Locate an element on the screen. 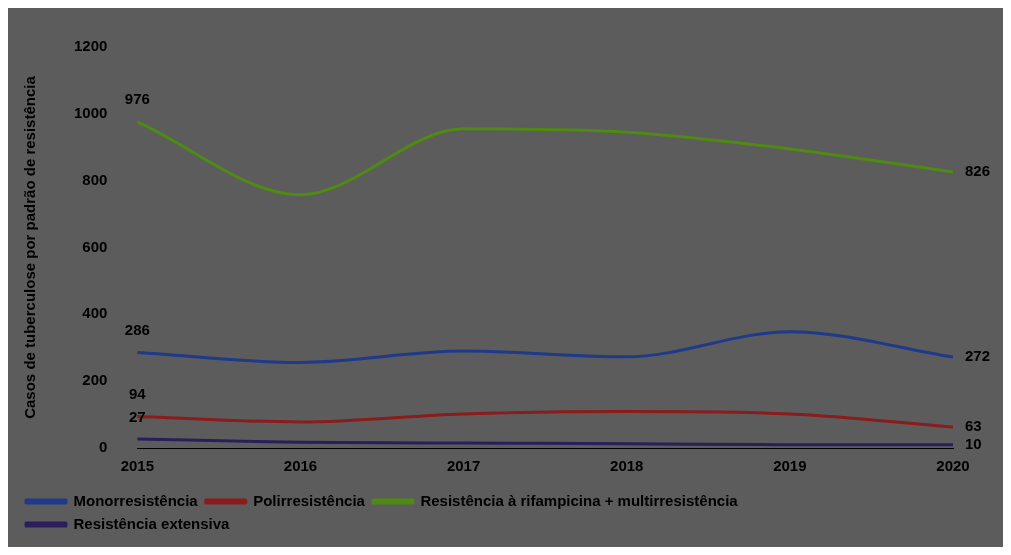 Image resolution: width=1011 pixels, height=555 pixels. data-label: 10 is located at coordinates (973, 443).